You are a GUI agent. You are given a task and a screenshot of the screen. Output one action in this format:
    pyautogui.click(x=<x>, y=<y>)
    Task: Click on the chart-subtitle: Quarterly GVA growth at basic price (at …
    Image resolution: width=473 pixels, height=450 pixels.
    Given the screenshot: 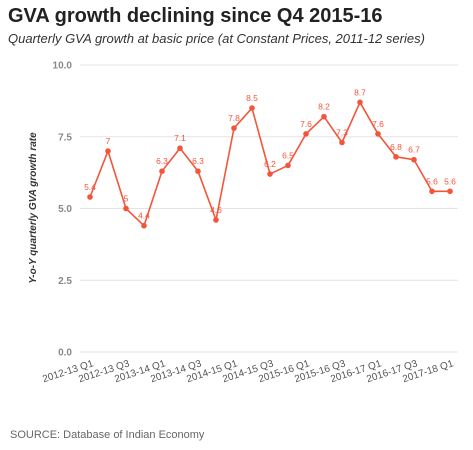 What is the action you would take?
    pyautogui.click(x=216, y=38)
    